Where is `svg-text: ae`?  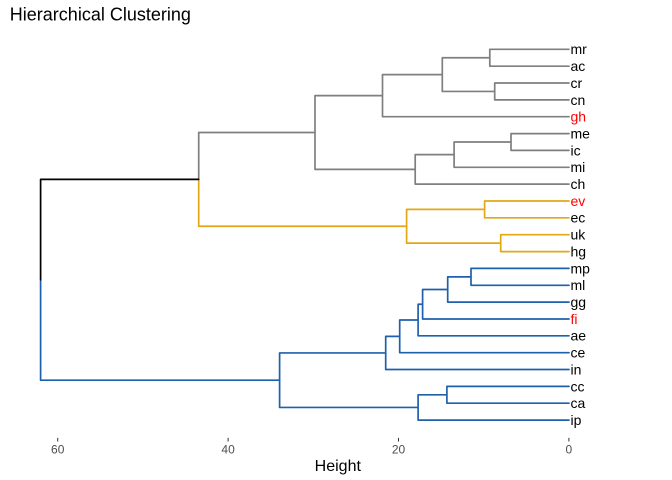 svg-text: ae is located at coordinates (579, 336).